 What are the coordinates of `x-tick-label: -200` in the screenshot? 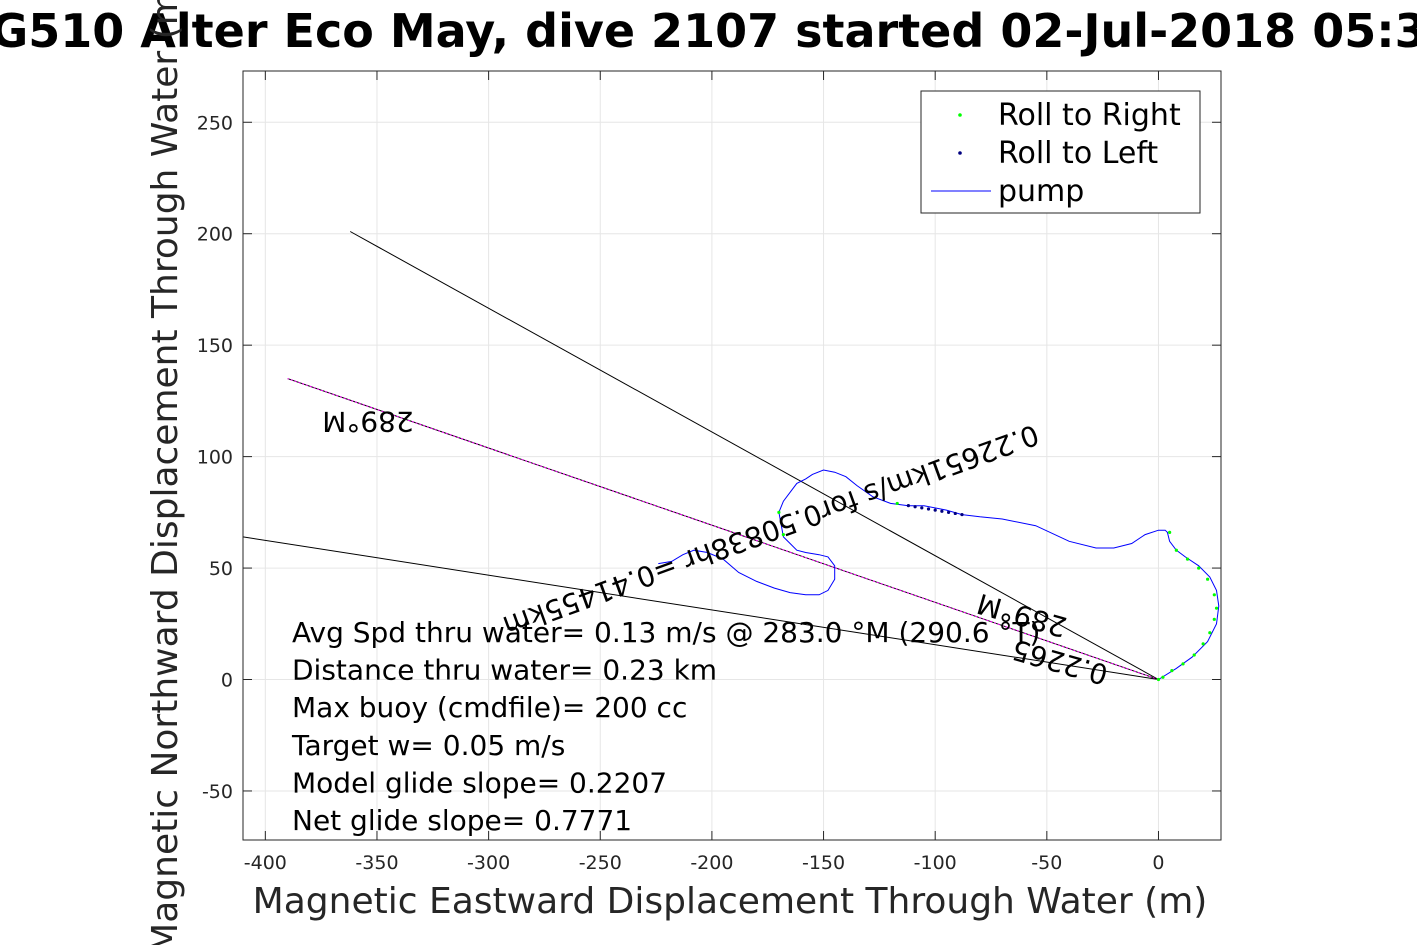 It's located at (711, 863).